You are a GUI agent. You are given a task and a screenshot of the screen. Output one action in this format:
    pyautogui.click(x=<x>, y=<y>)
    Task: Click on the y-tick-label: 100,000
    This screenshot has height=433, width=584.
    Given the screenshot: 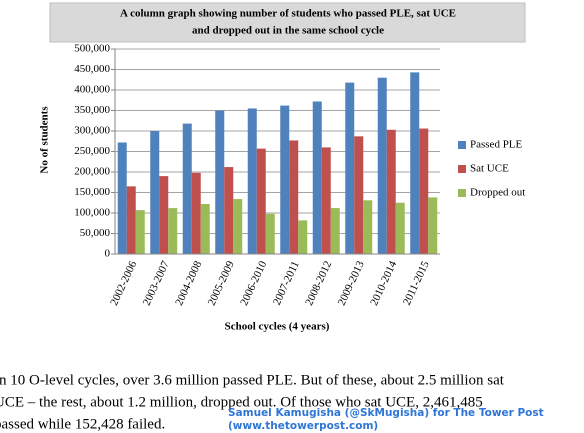 What is the action you would take?
    pyautogui.click(x=92, y=213)
    